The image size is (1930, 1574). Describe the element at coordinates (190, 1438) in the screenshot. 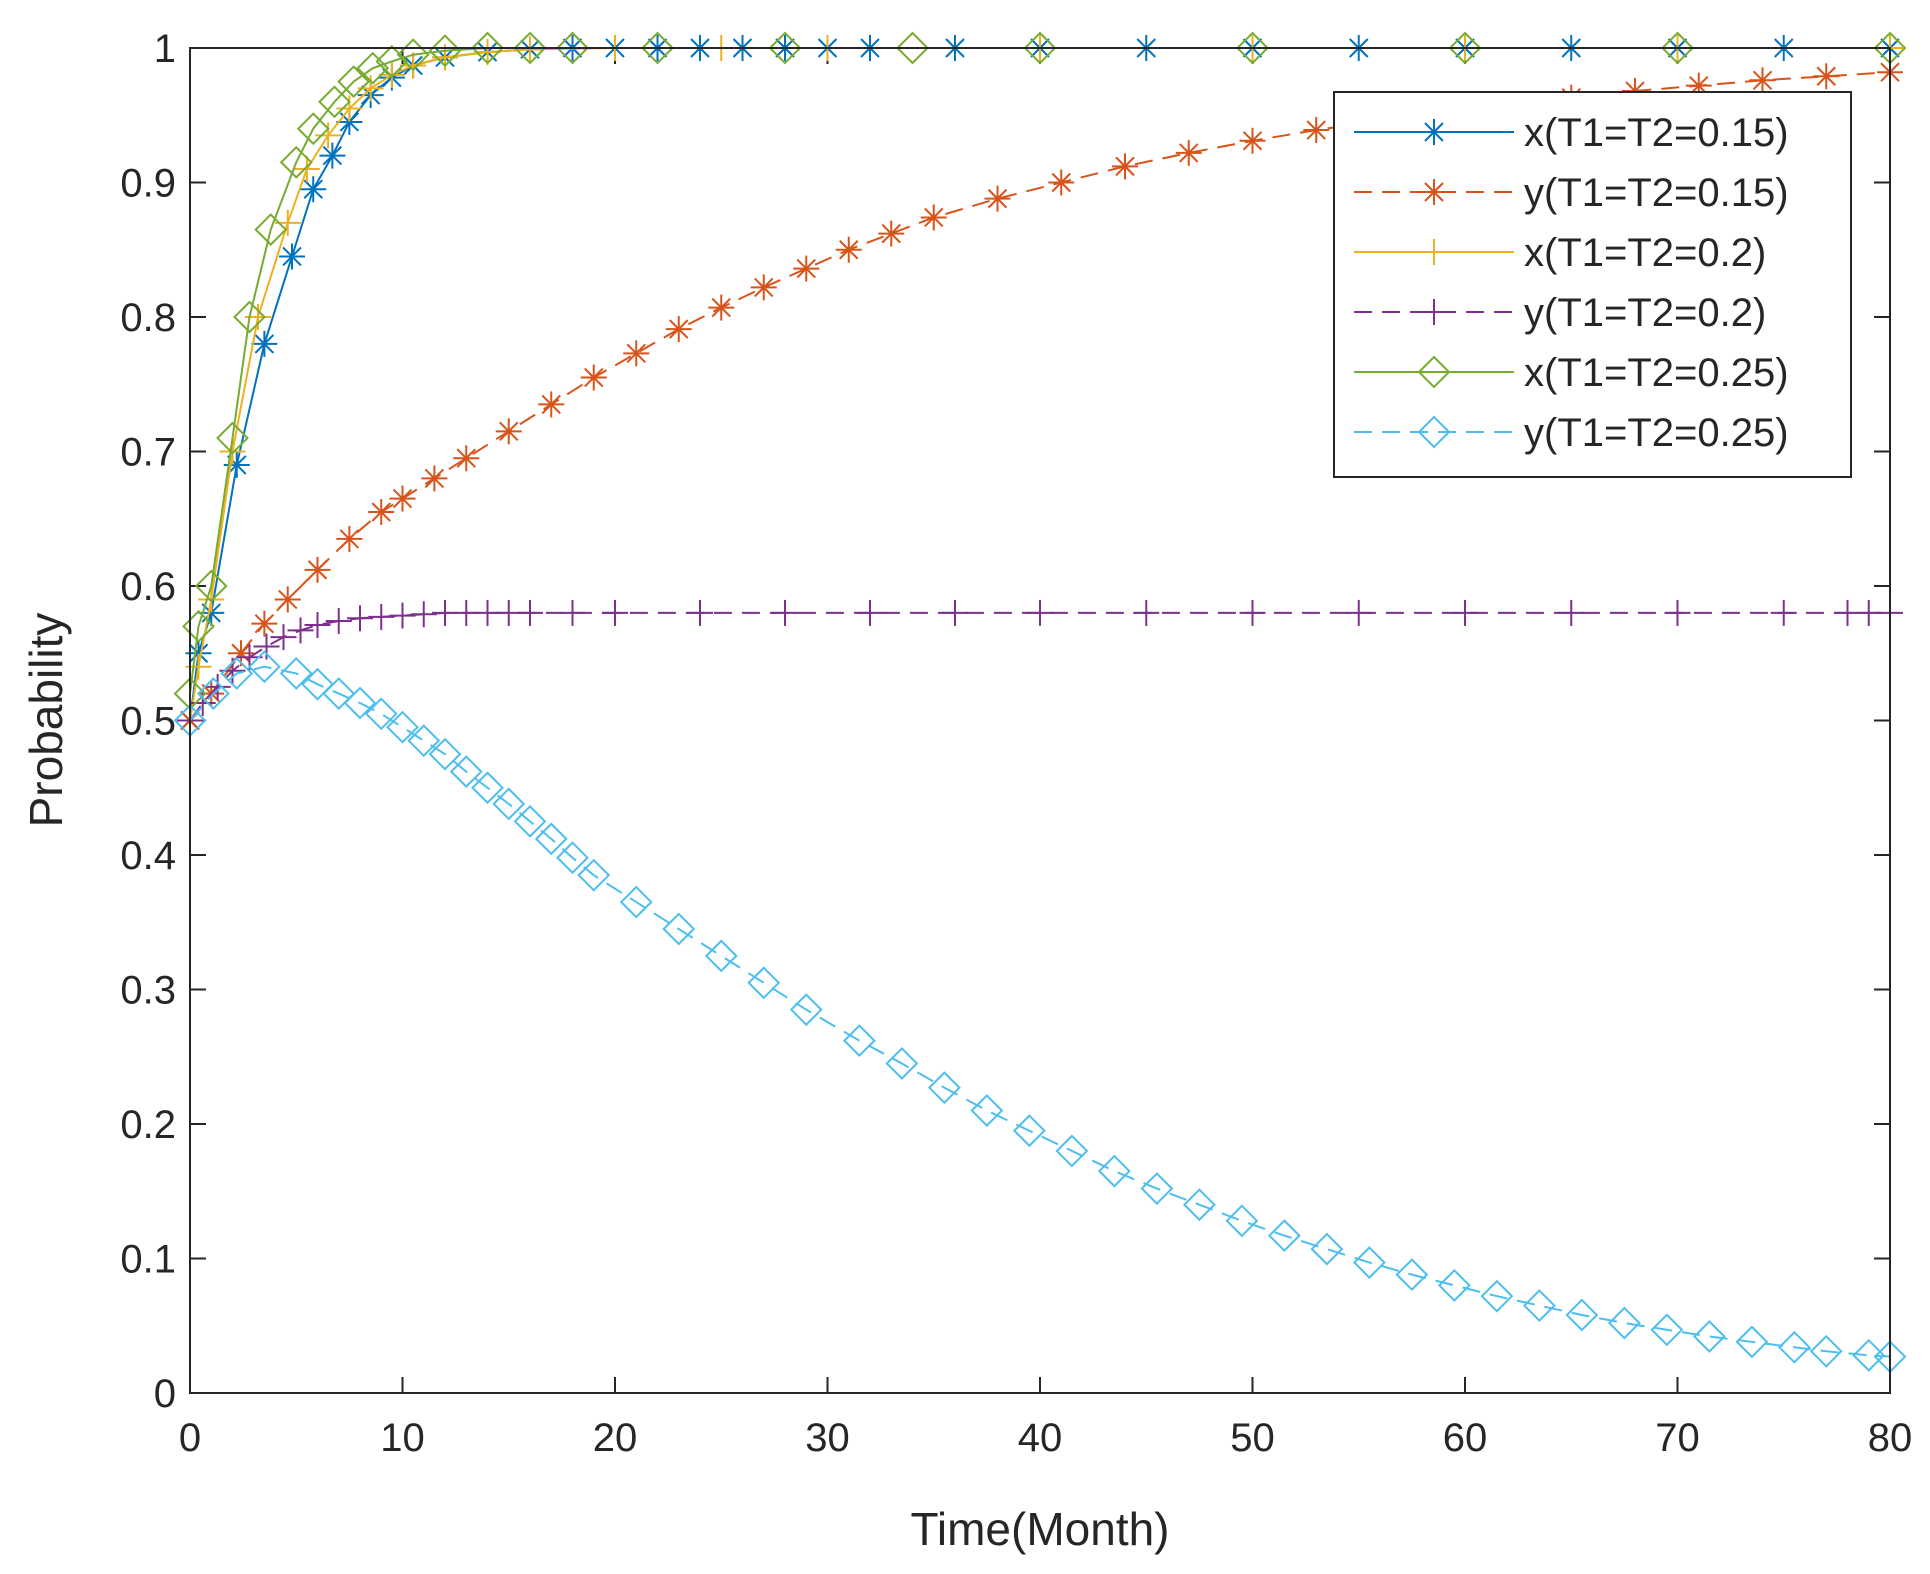

I see `x-tick-label: 0` at that location.